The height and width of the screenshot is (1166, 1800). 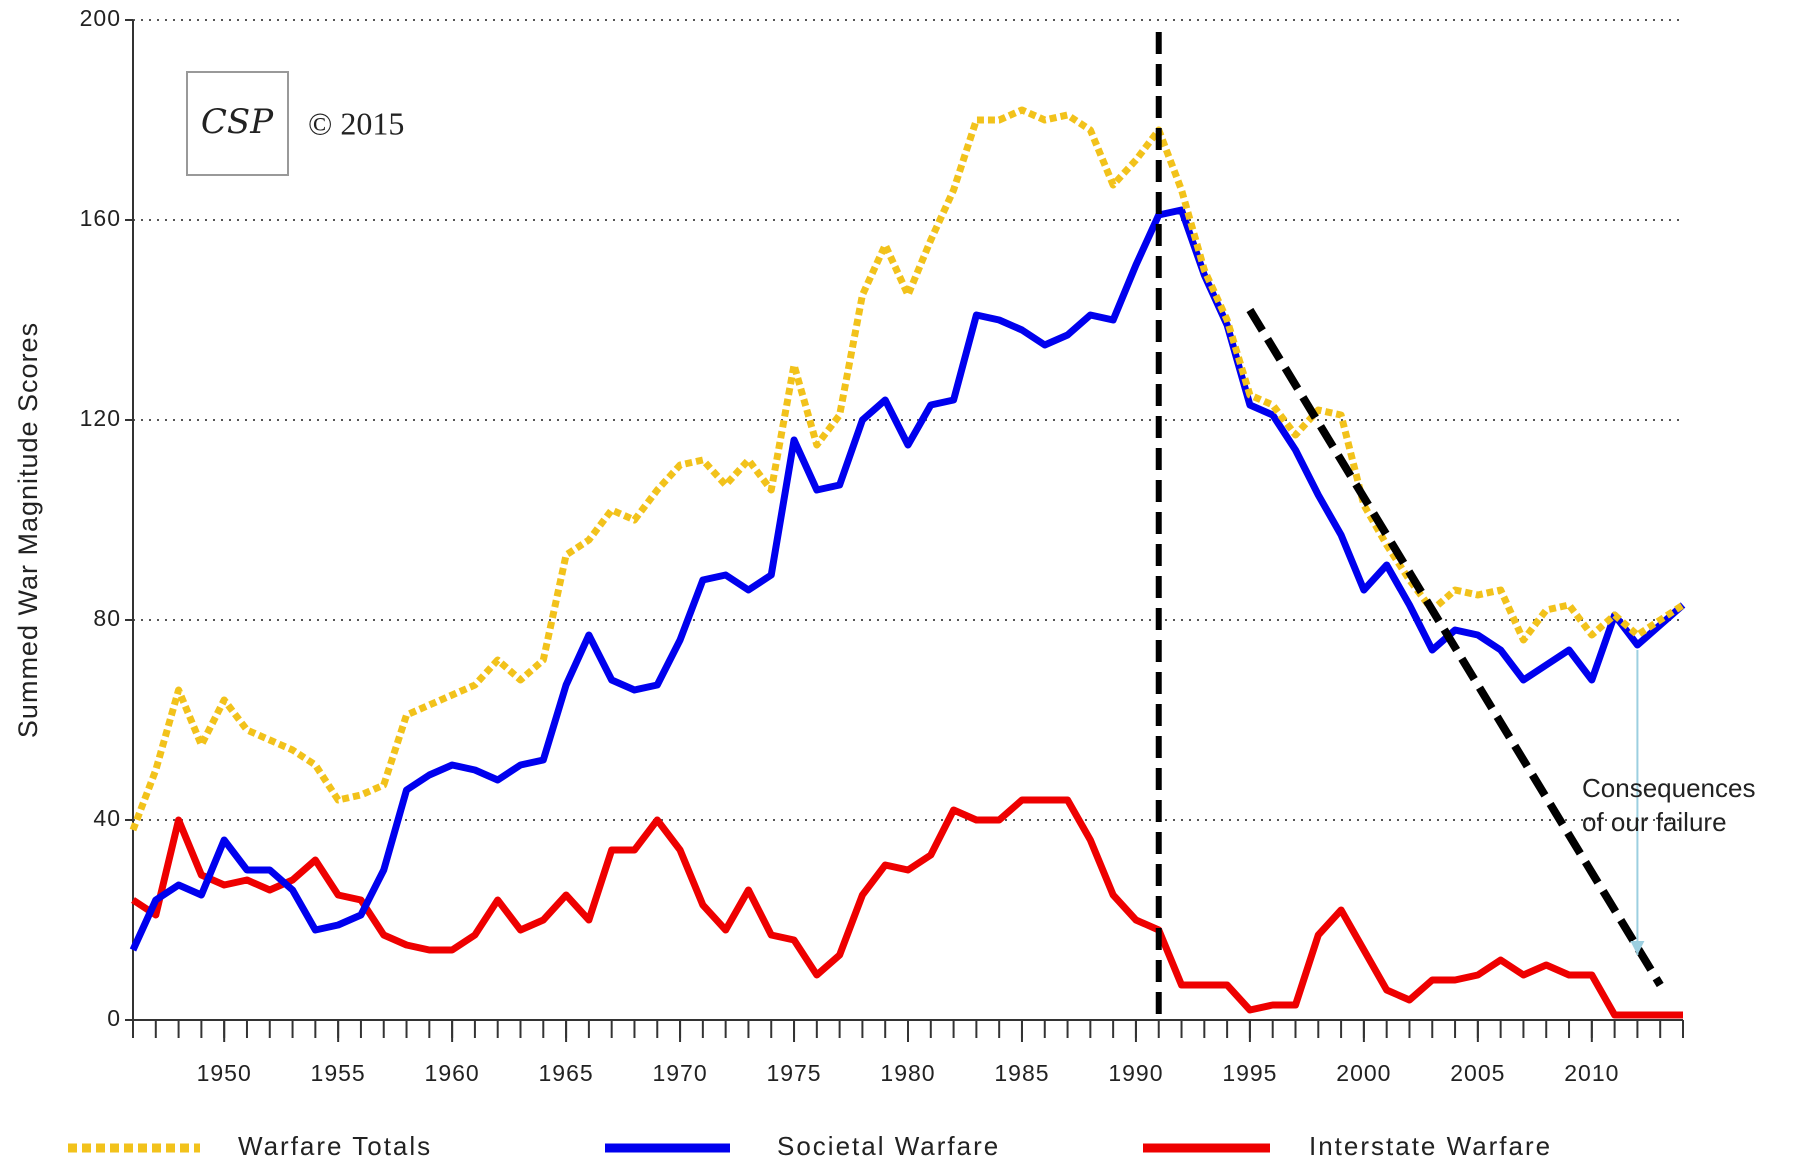 What do you see at coordinates (1430, 1146) in the screenshot?
I see `legend-label: Interstate Warfare` at bounding box center [1430, 1146].